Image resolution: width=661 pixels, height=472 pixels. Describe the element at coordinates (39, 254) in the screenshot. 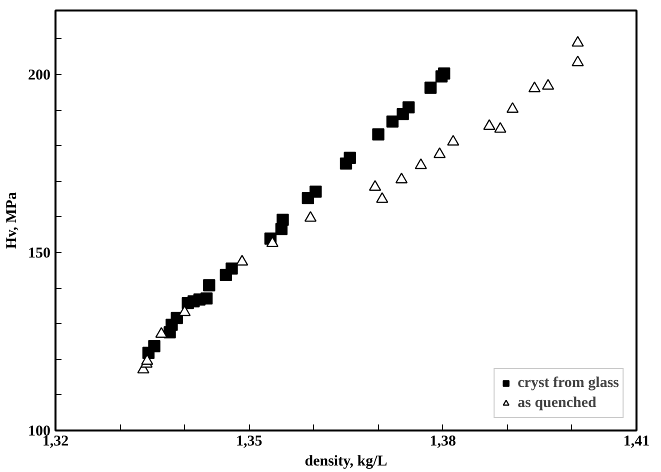

I see `y-tick-label: 150` at that location.